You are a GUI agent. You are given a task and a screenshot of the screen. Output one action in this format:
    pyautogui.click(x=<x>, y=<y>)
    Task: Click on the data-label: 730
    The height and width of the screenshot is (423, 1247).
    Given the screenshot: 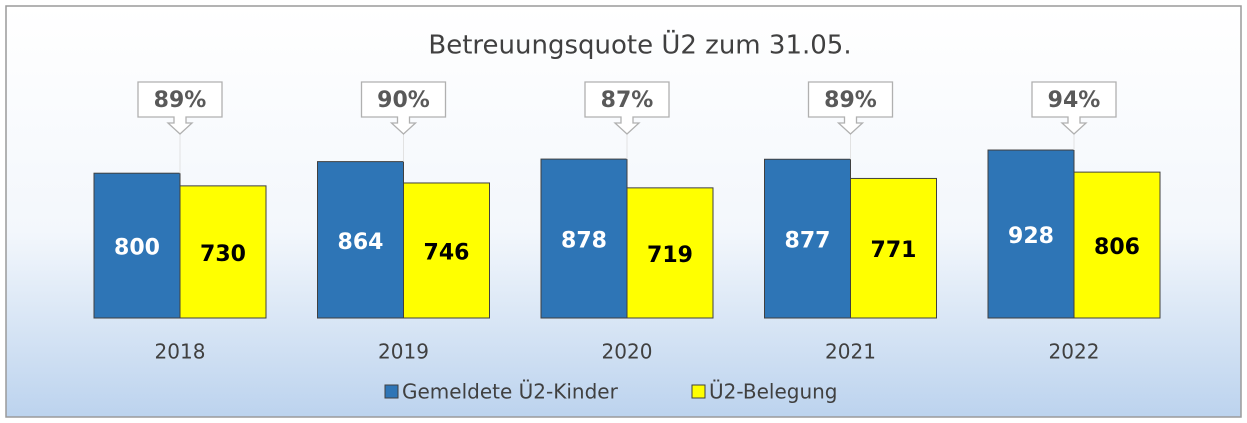 What is the action you would take?
    pyautogui.click(x=223, y=254)
    